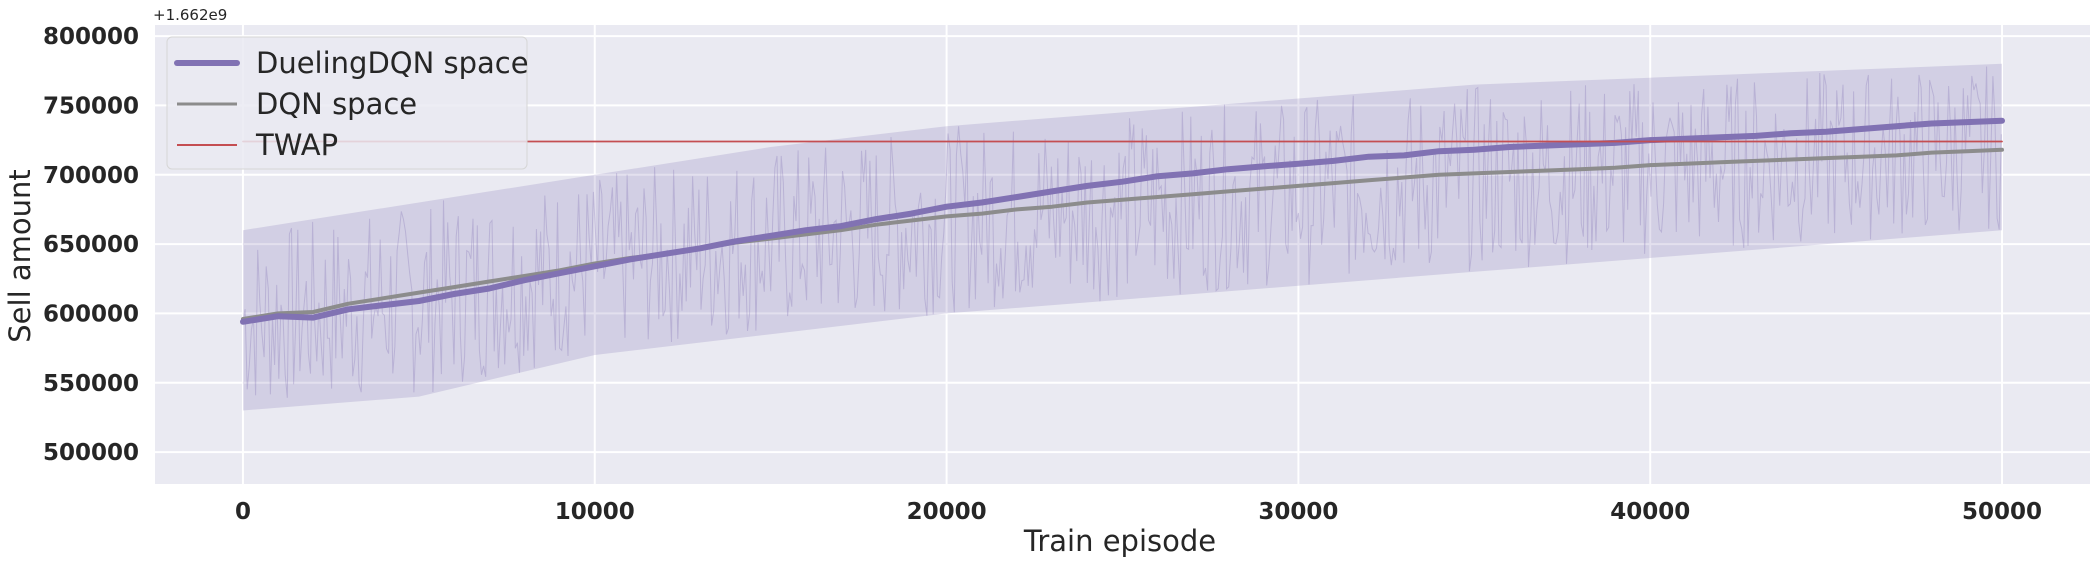 The width and height of the screenshot is (2100, 567). I want to click on y-tick-label: 700000, so click(91, 176).